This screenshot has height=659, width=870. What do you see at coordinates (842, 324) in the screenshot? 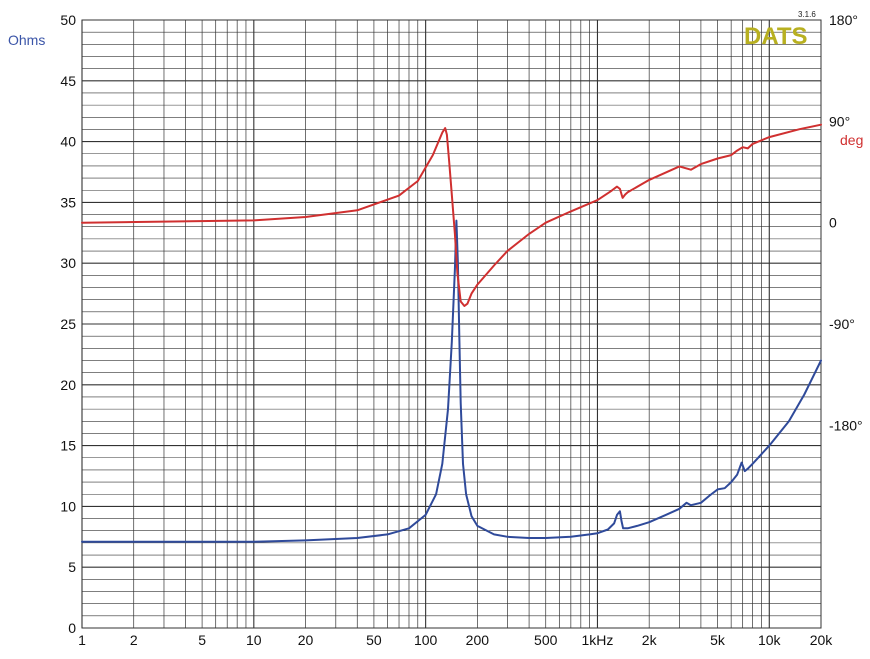
I see `y2-tick-label: -90°` at bounding box center [842, 324].